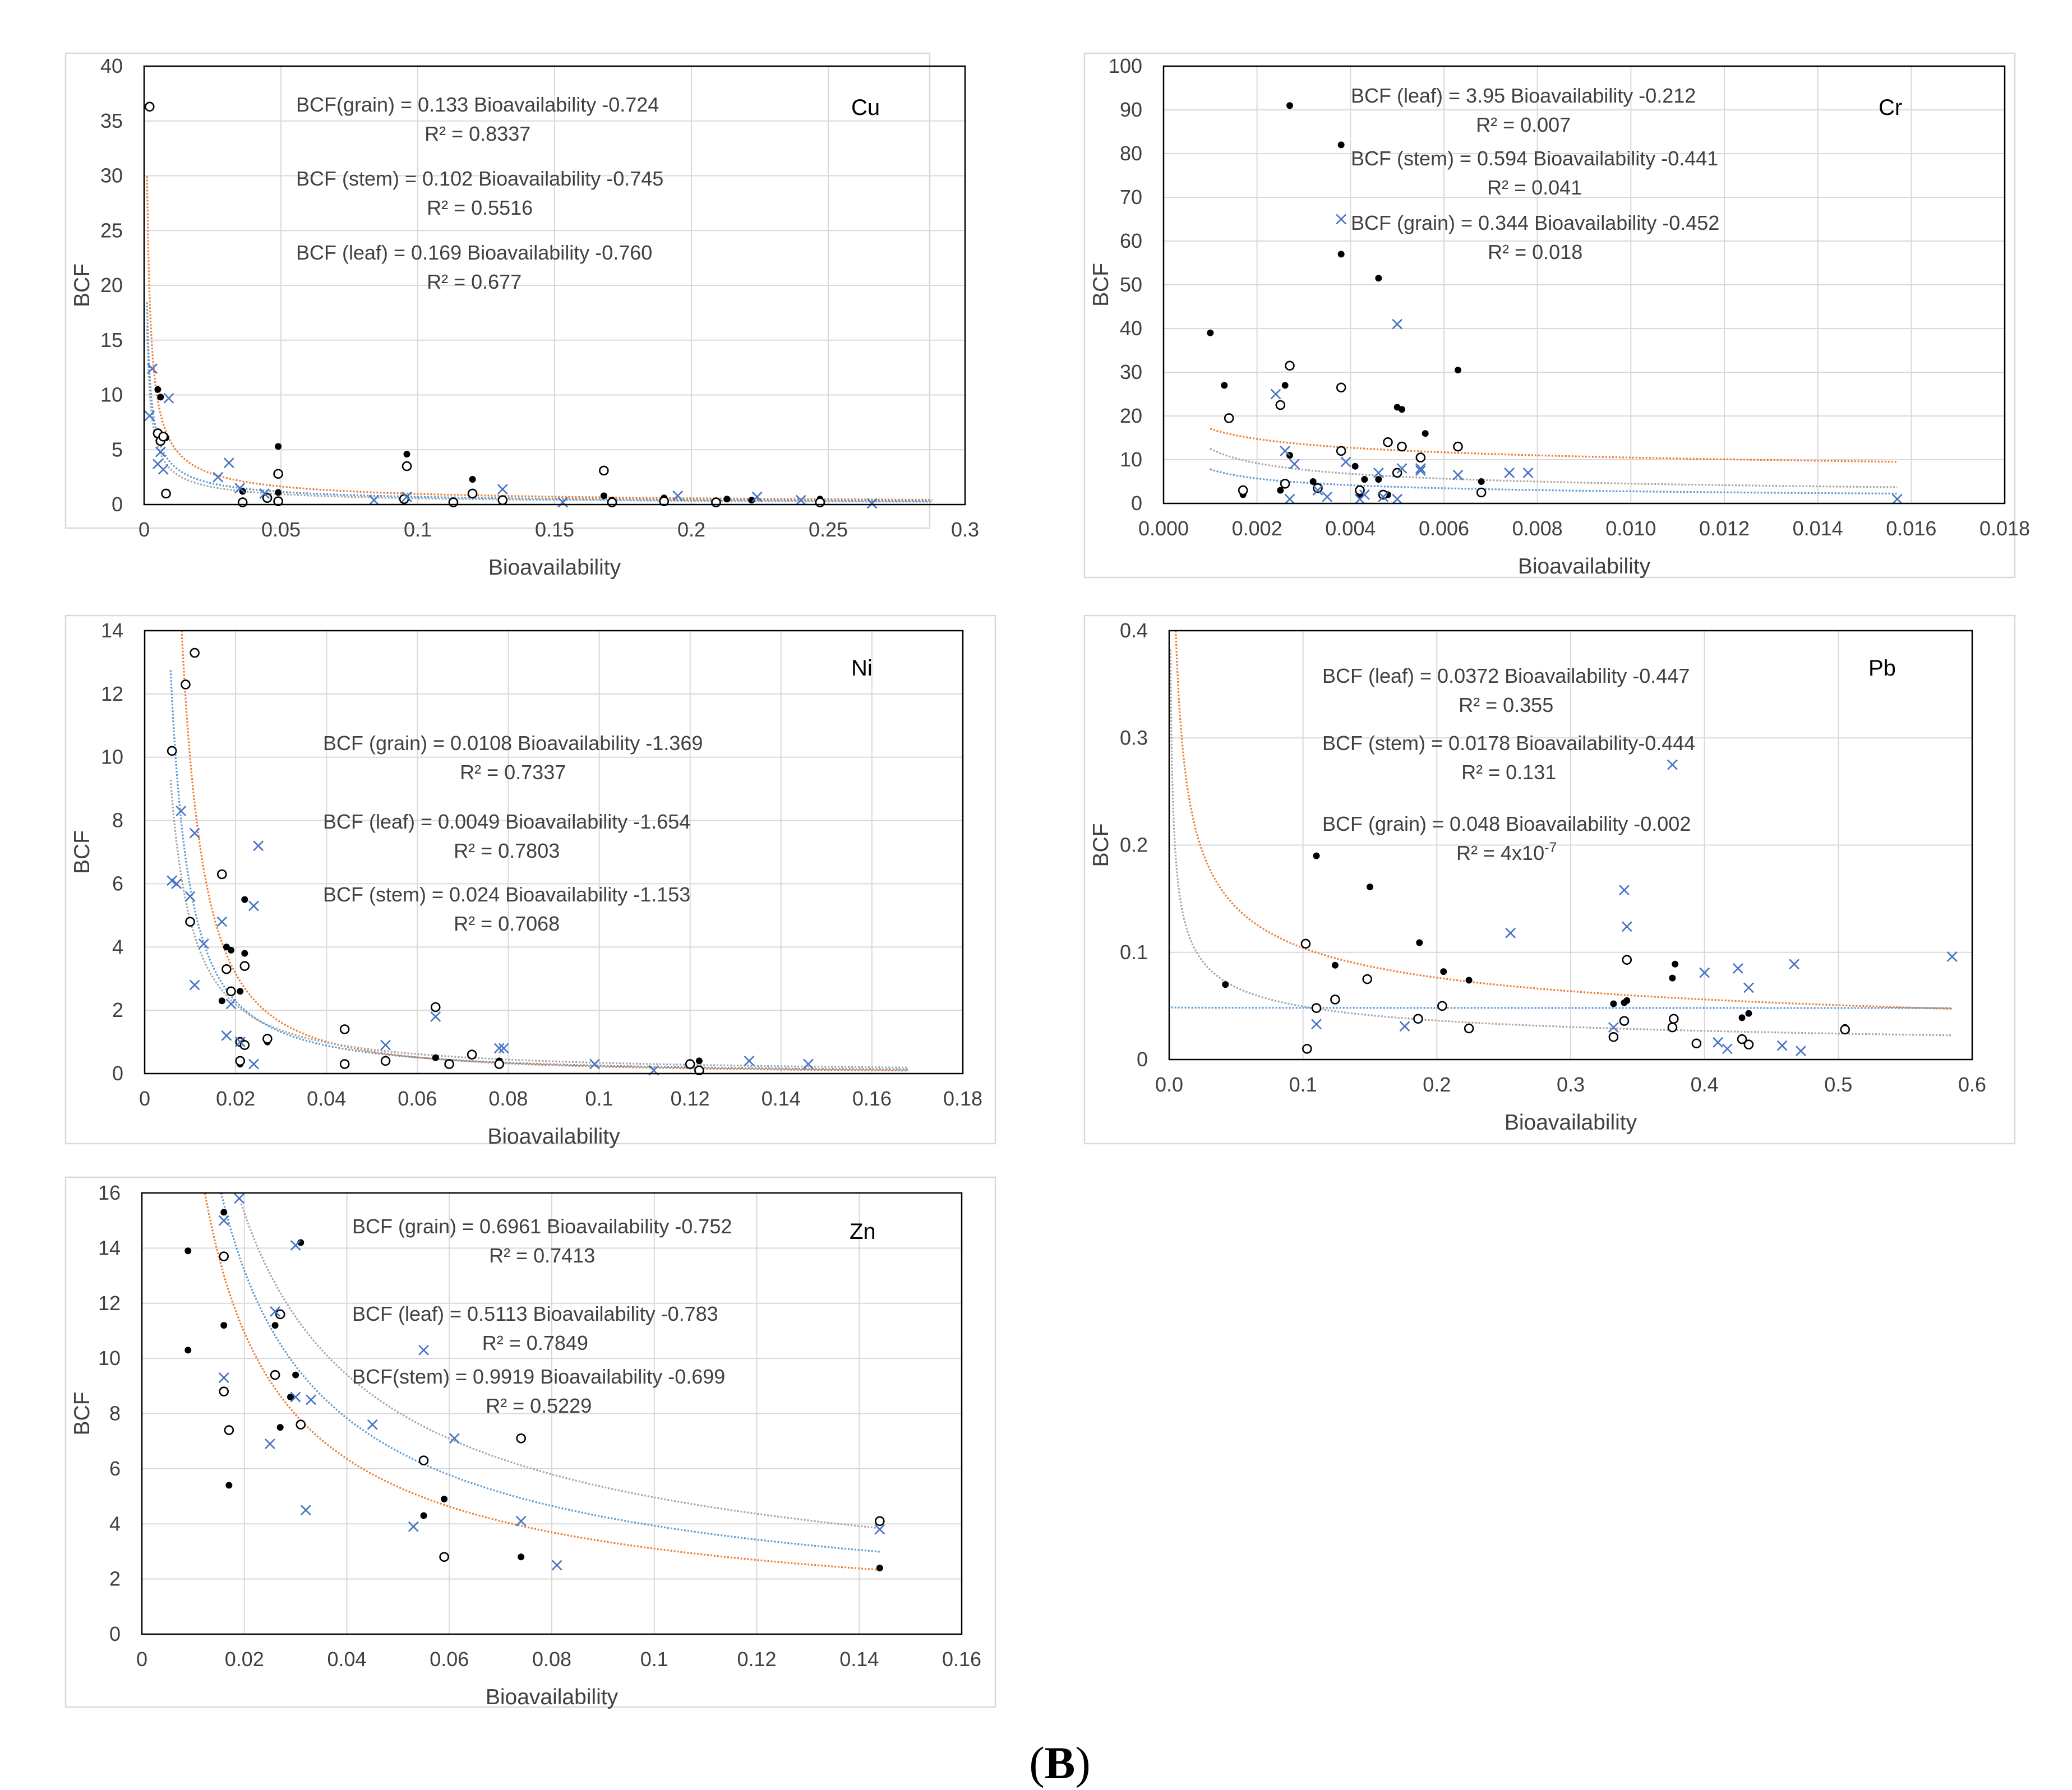  I want to click on x-tick-label: 0.0, so click(1169, 1084).